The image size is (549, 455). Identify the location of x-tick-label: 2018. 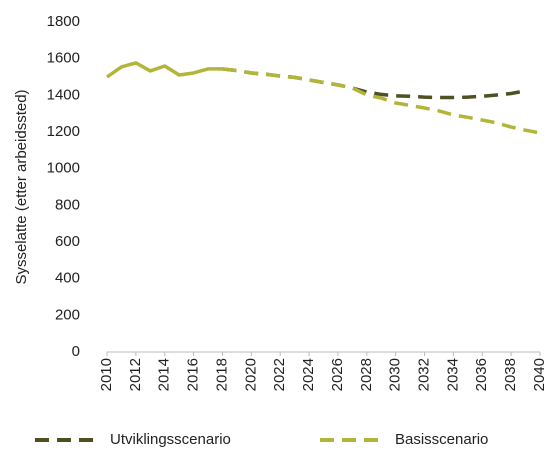
(221, 374).